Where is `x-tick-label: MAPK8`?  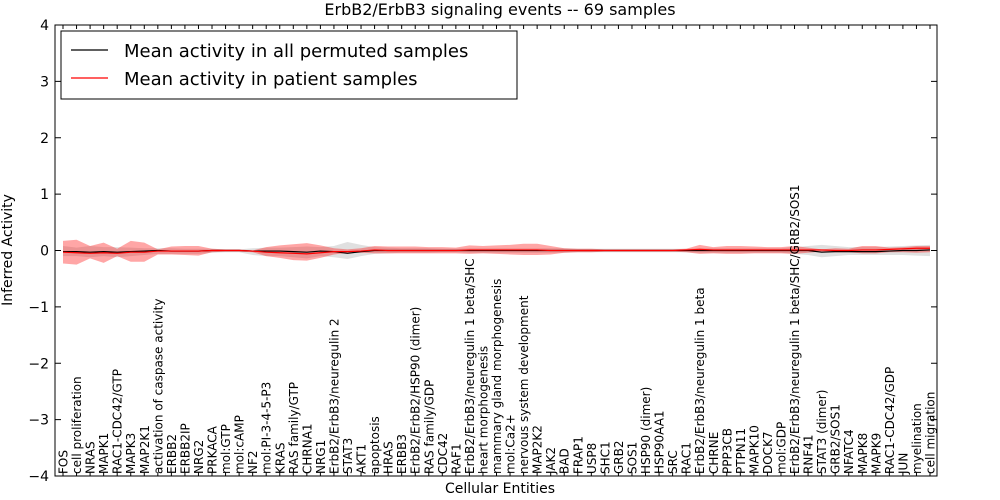 x-tick-label: MAPK8 is located at coordinates (863, 453).